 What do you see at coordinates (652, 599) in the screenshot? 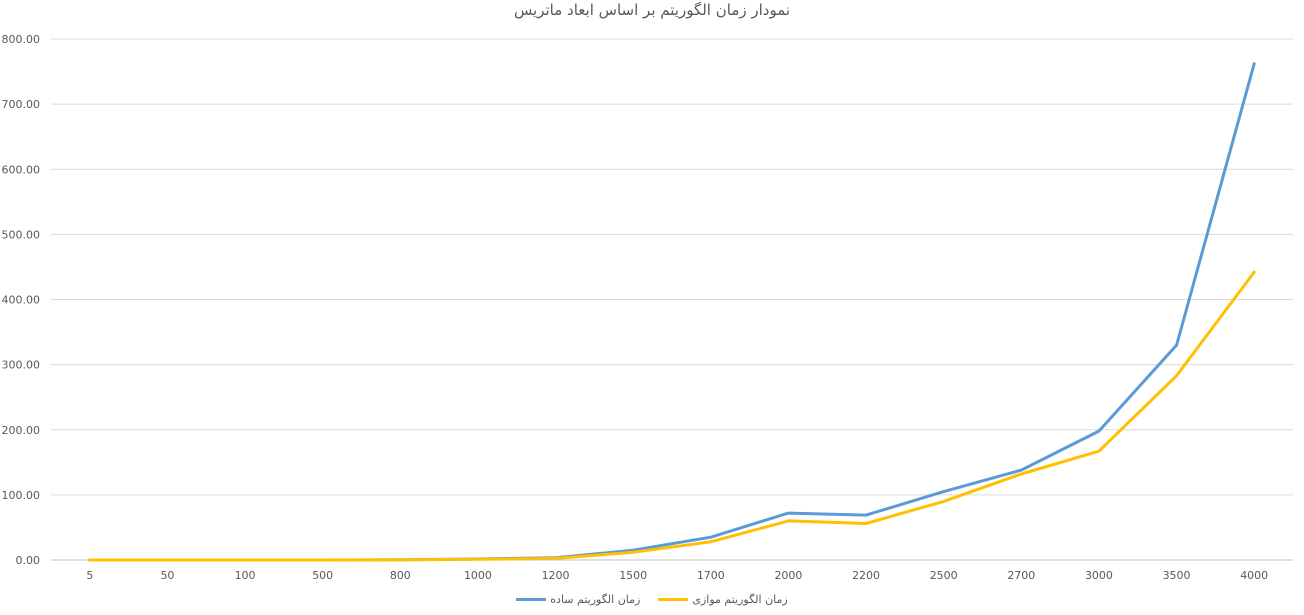
I see `legend: زمان الگوریتم ساده زمان الگوریتم موازی` at bounding box center [652, 599].